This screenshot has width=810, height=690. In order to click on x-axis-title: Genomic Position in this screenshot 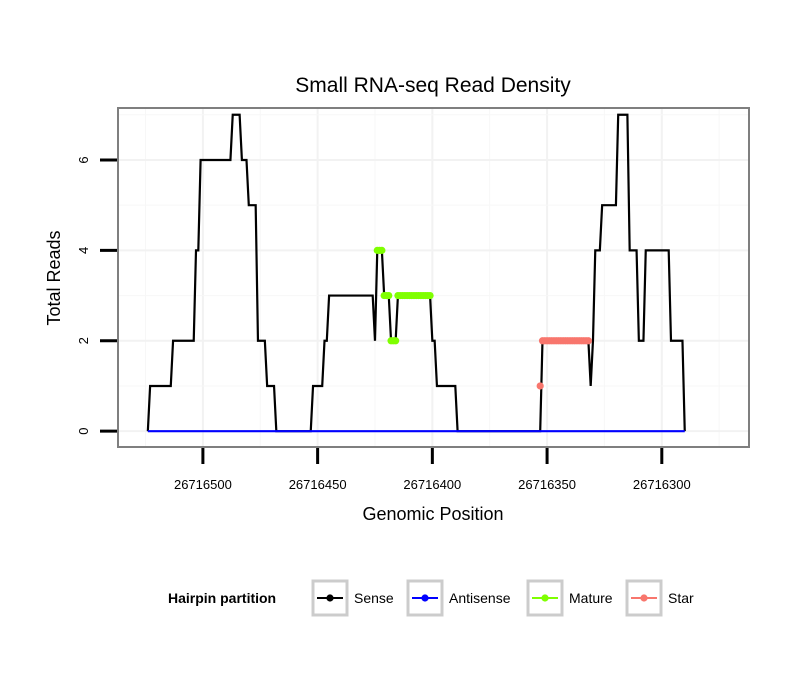, I will do `click(432, 514)`.